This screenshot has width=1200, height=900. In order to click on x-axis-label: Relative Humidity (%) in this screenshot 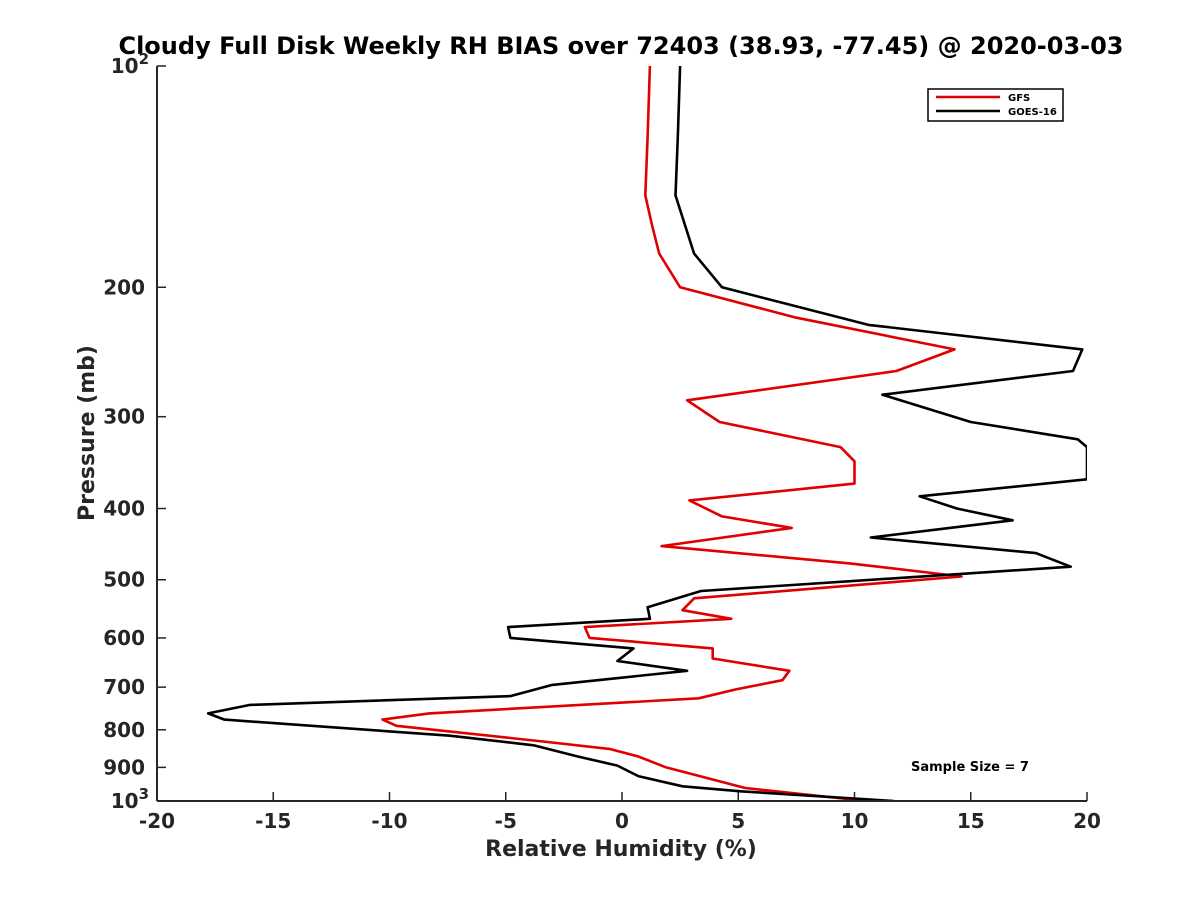, I will do `click(621, 849)`.